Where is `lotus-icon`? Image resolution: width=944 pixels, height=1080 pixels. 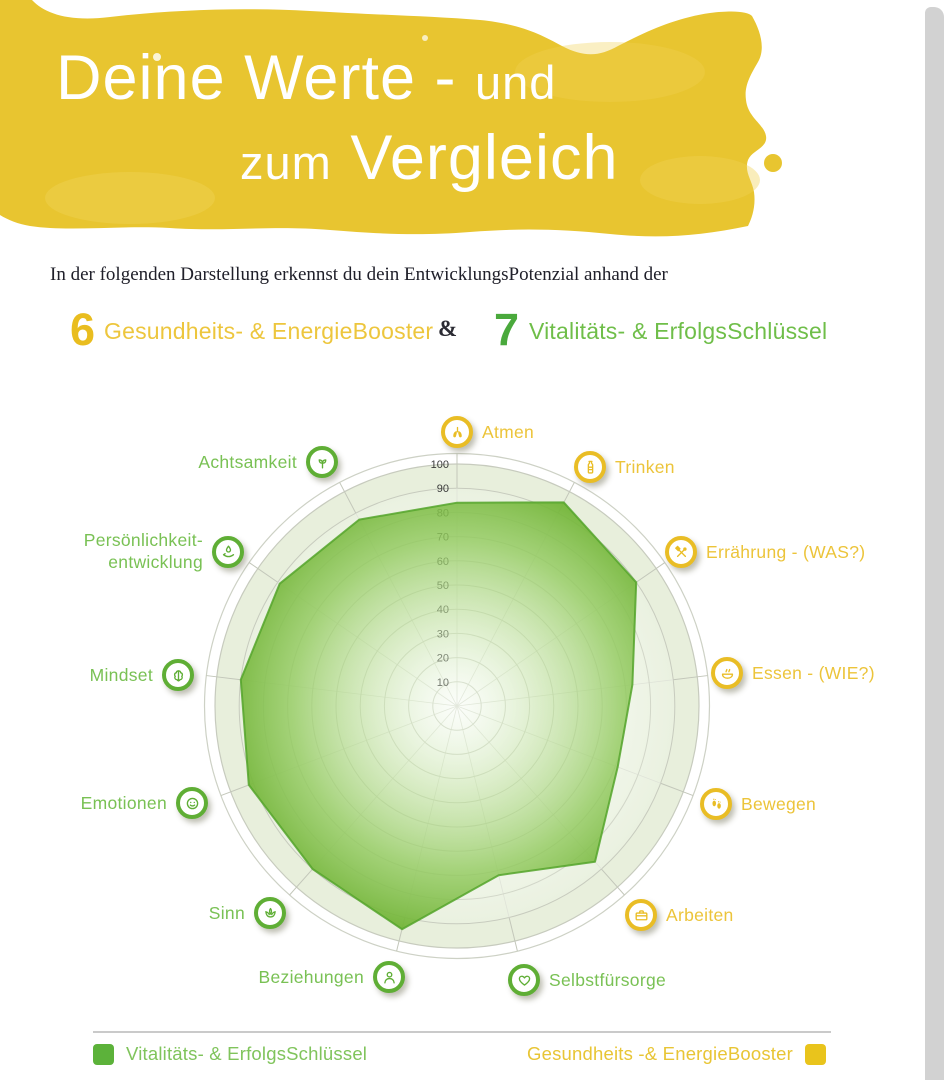
lotus-icon is located at coordinates (270, 912).